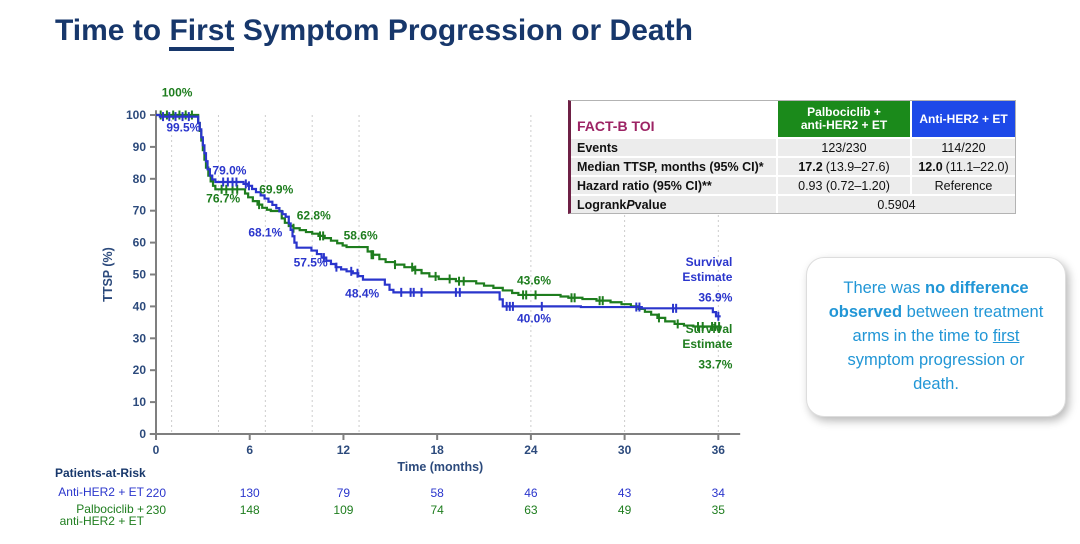  Describe the element at coordinates (896, 204) in the screenshot. I see `row-logrank-value: 0.5904` at that location.